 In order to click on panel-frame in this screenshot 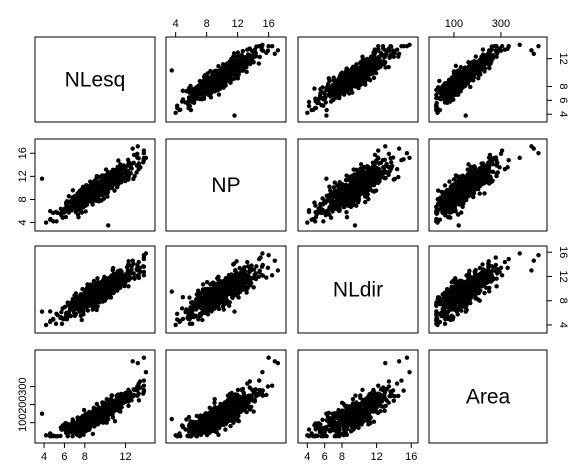, I will do `click(488, 185)`.